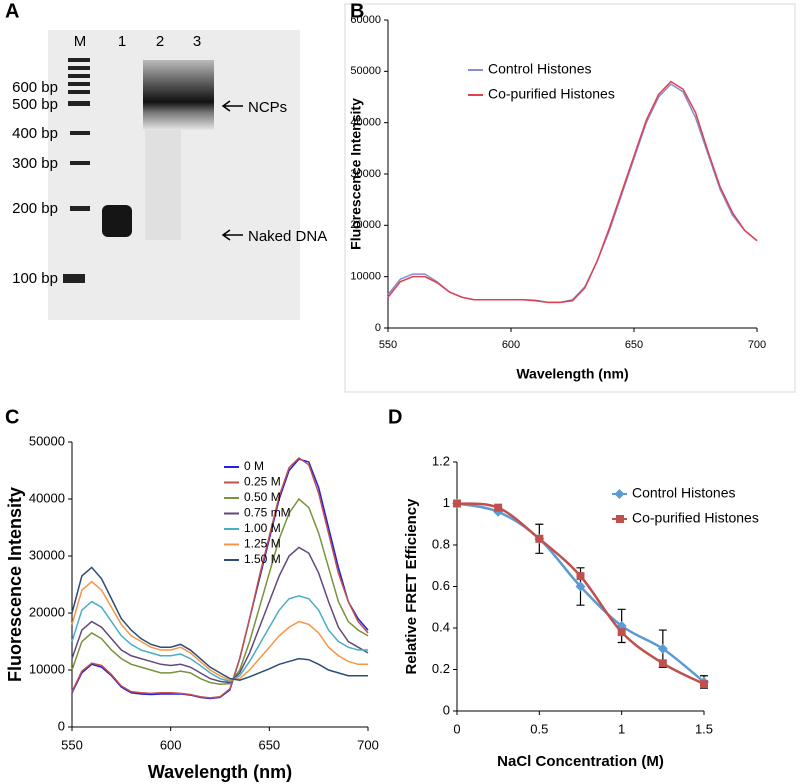 The image size is (800, 784). Describe the element at coordinates (117, 221) in the screenshot. I see `lane-band` at that location.